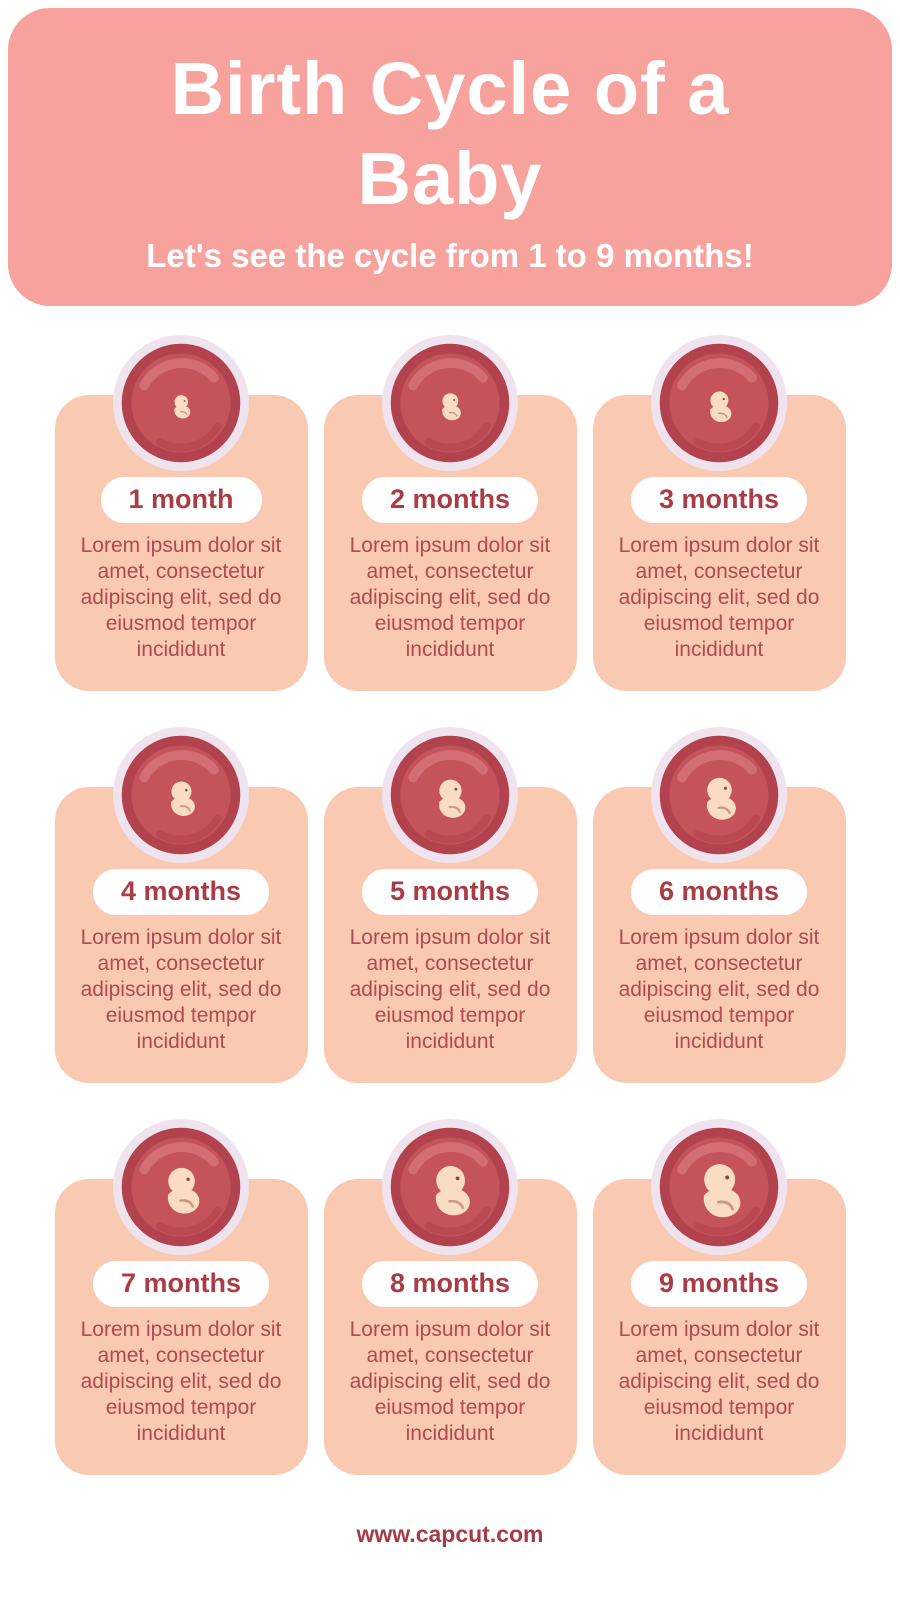 Image resolution: width=900 pixels, height=1608 pixels. I want to click on month-label-pill: 9 months, so click(718, 1284).